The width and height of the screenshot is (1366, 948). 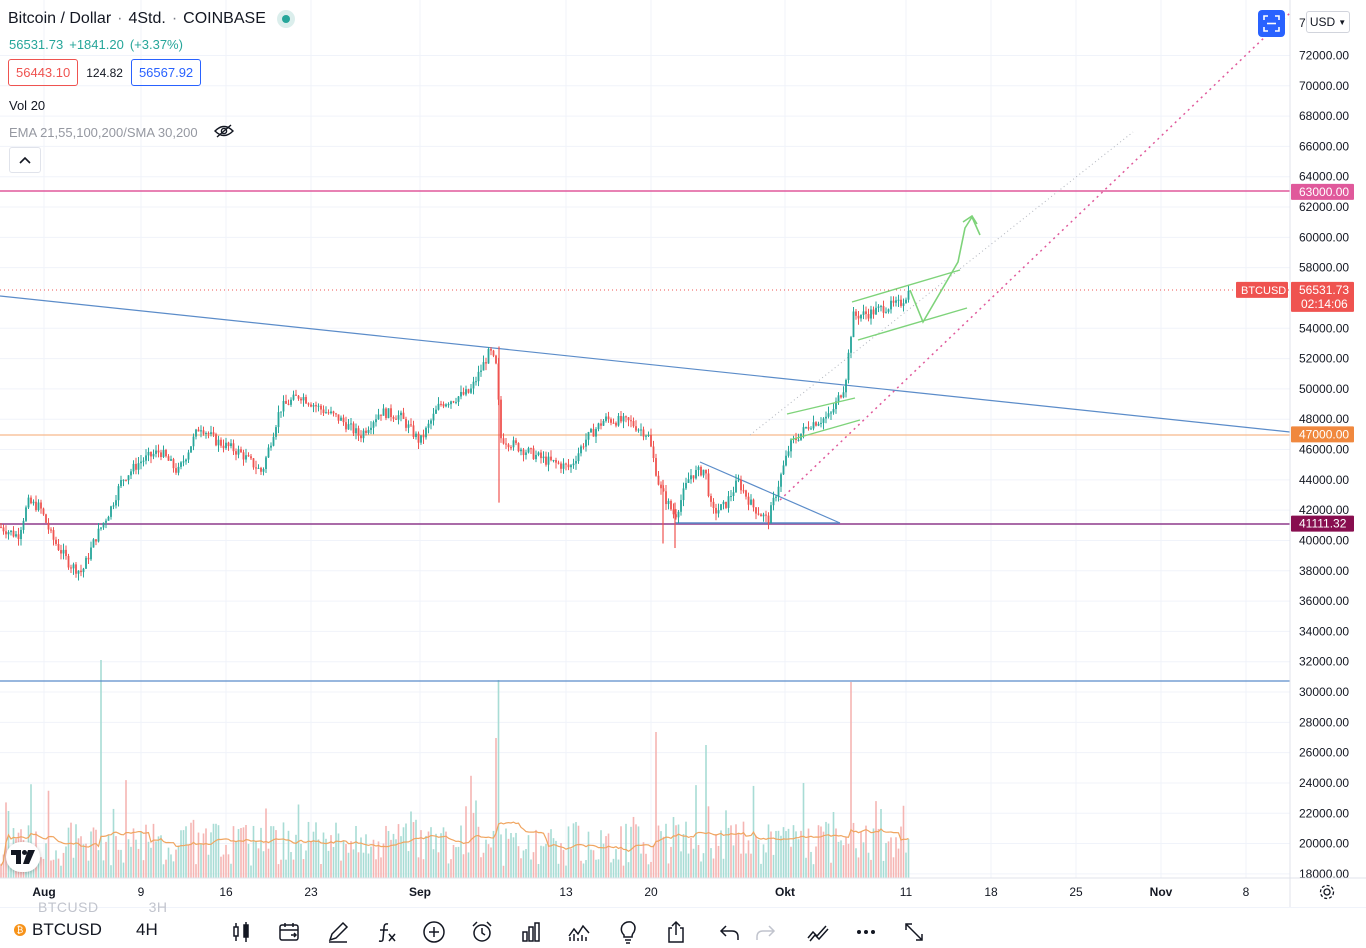 I want to click on triangle-upper-line, so click(x=770, y=492).